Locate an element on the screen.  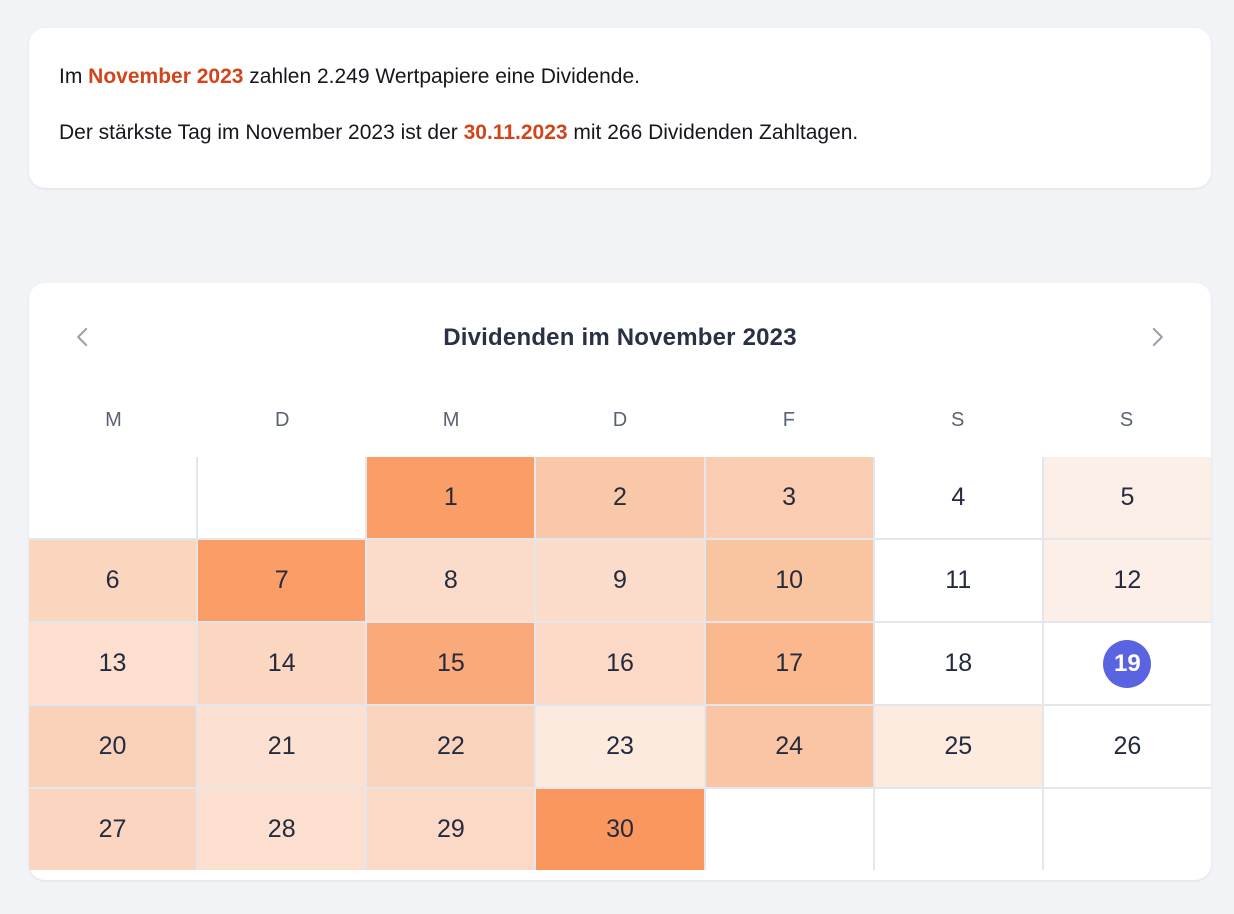
day-cell-22: 22 is located at coordinates (451, 746).